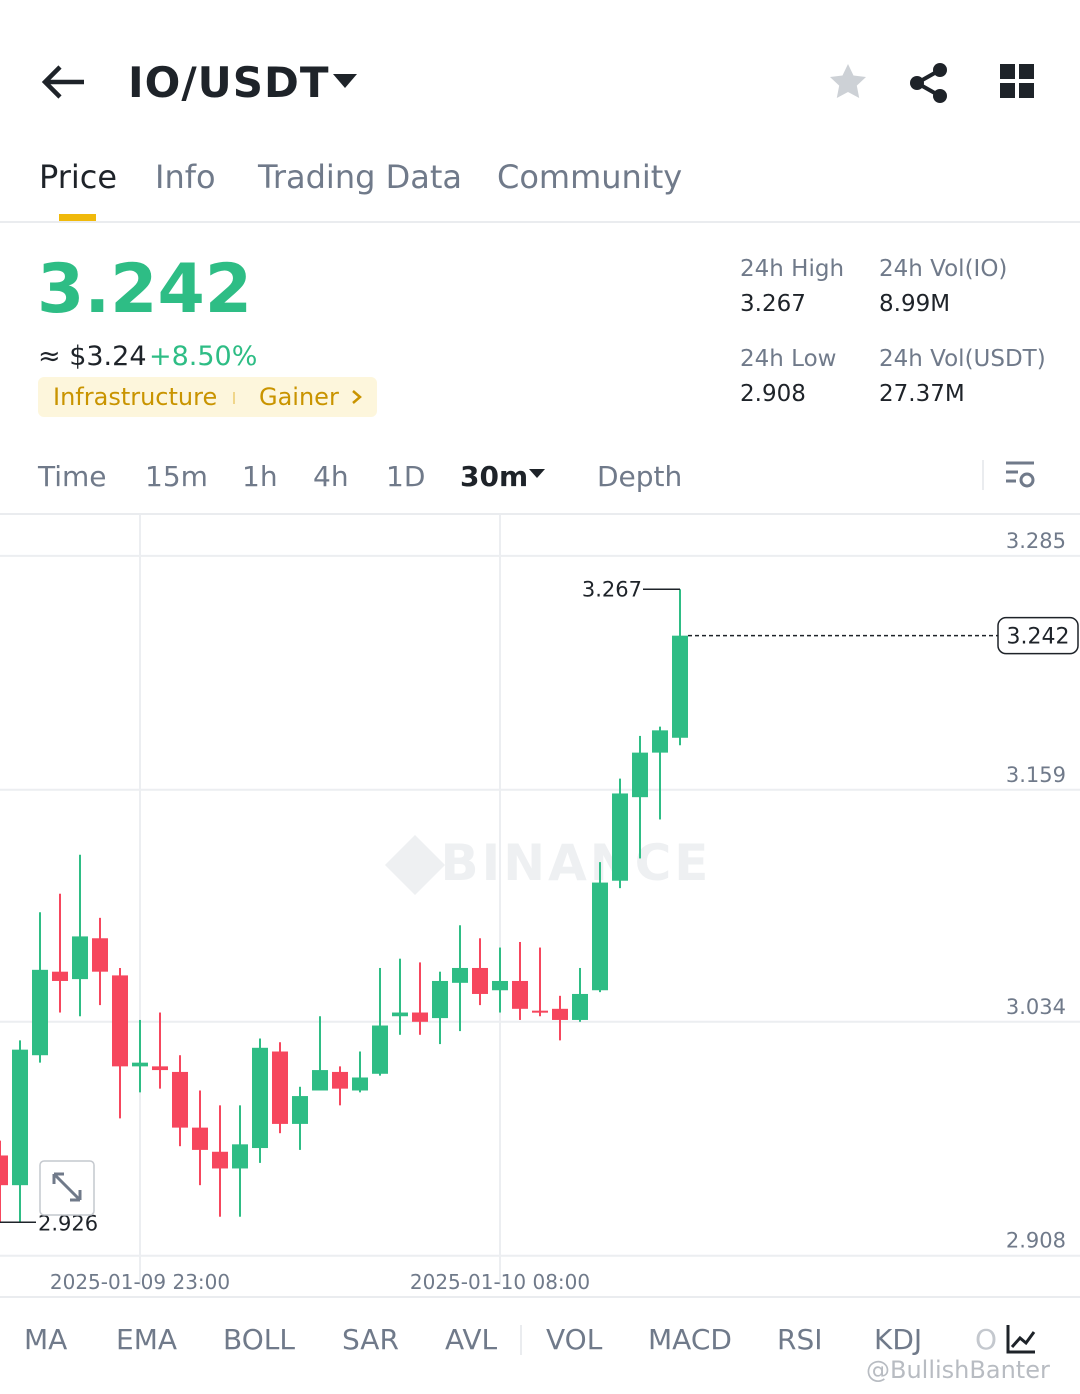  Describe the element at coordinates (299, 397) in the screenshot. I see `tag: Gainer` at that location.